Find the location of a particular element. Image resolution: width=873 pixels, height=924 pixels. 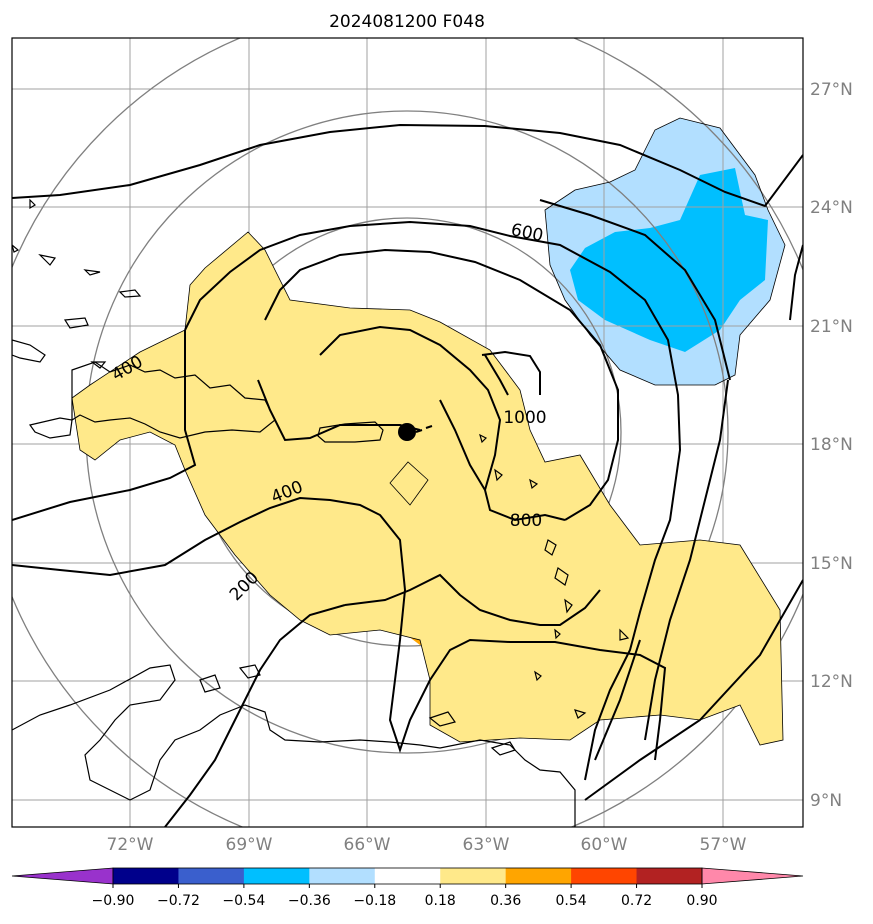

lat-label-18: 18°N is located at coordinates (831, 445).